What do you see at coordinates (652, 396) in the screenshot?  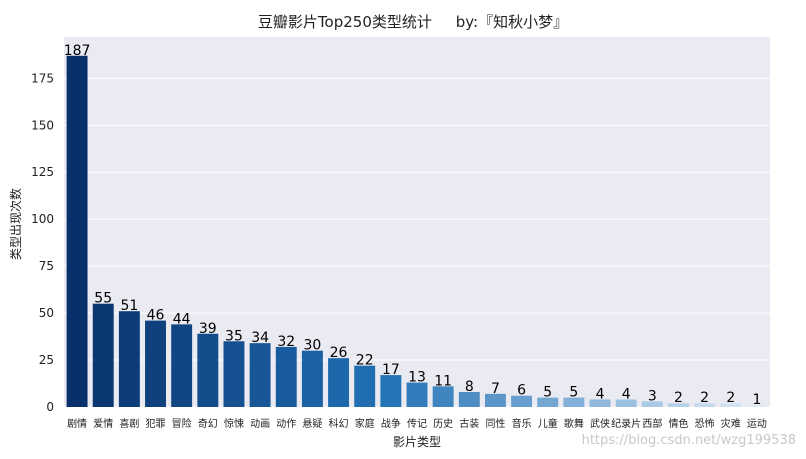 I see `data-label: 3` at bounding box center [652, 396].